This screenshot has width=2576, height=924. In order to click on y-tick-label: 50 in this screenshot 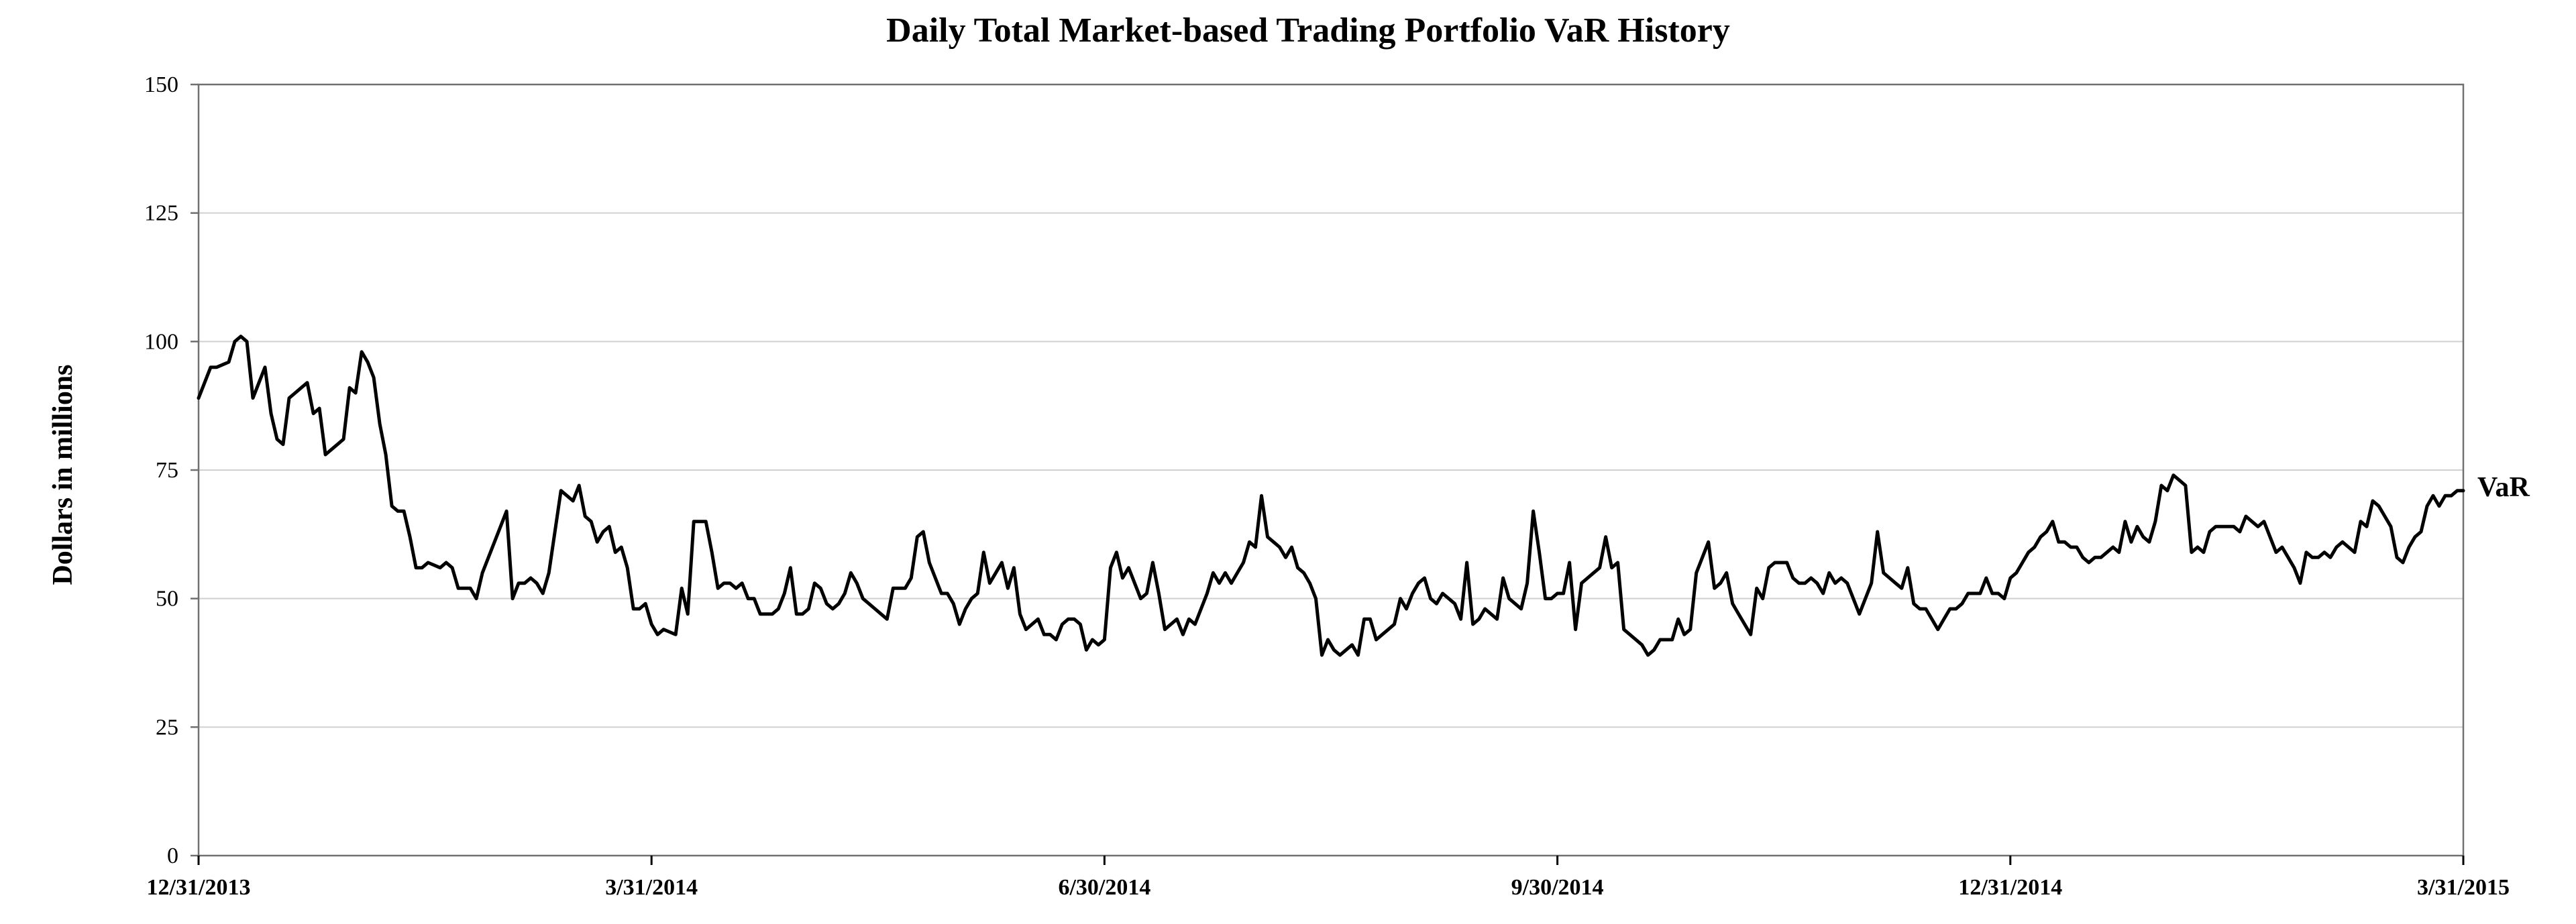, I will do `click(167, 599)`.